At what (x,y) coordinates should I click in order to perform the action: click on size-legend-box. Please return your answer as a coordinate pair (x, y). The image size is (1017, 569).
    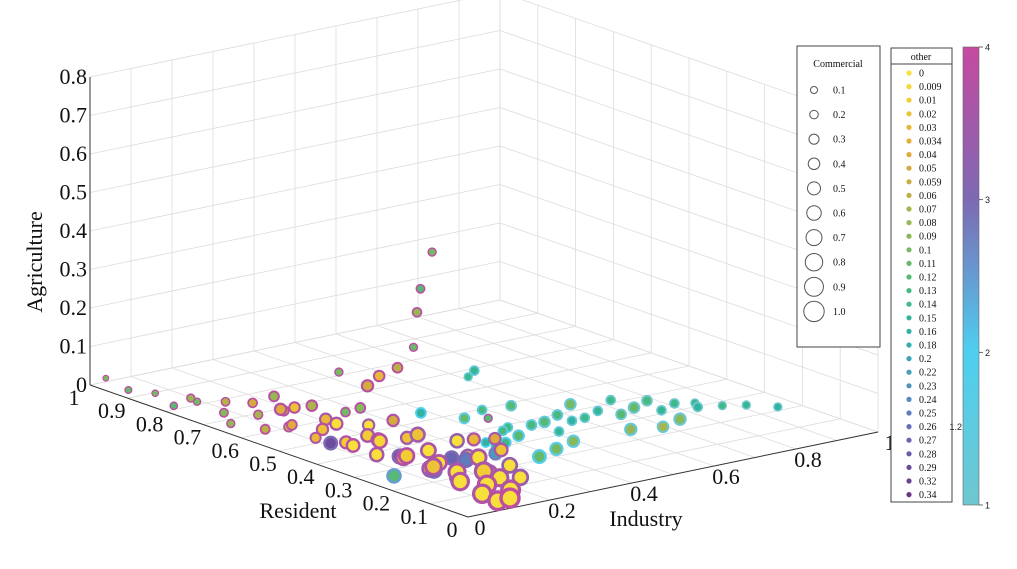
    Looking at the image, I should click on (838, 196).